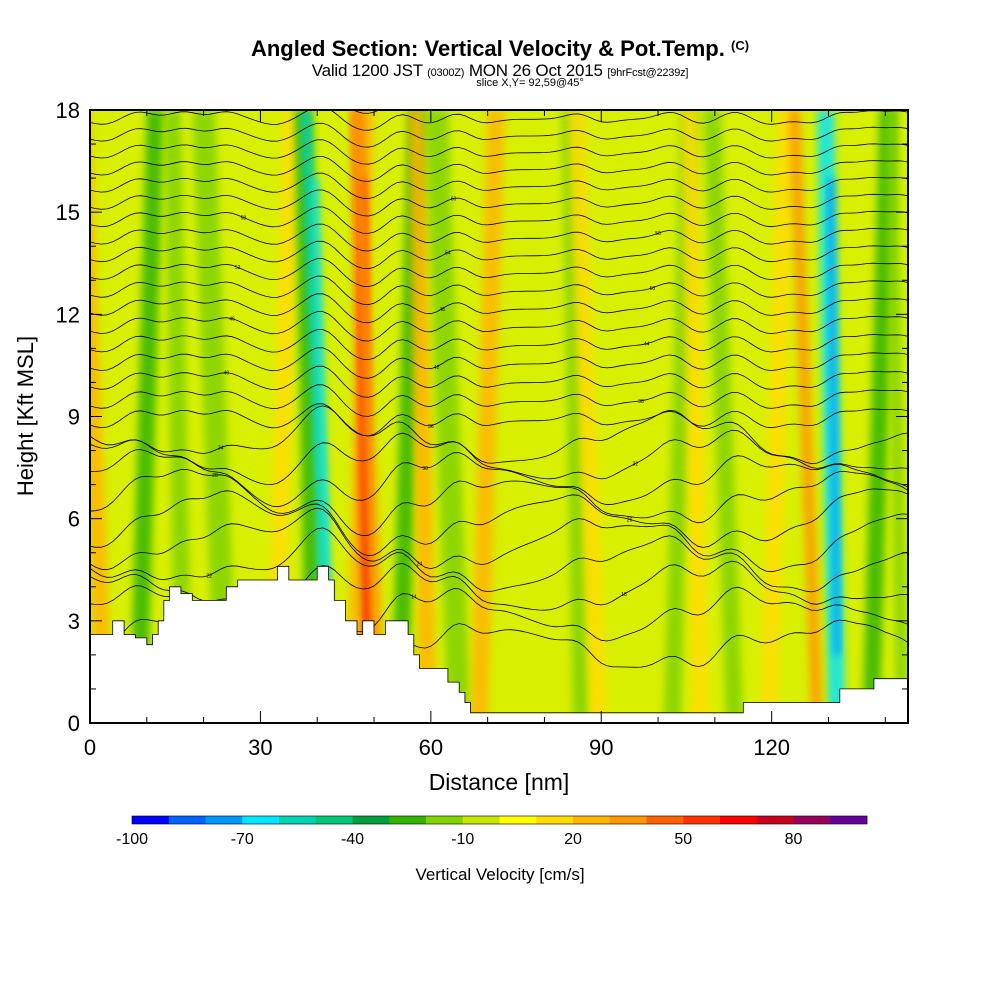 The height and width of the screenshot is (1000, 1000). I want to click on contour-label: 44, so click(647, 345).